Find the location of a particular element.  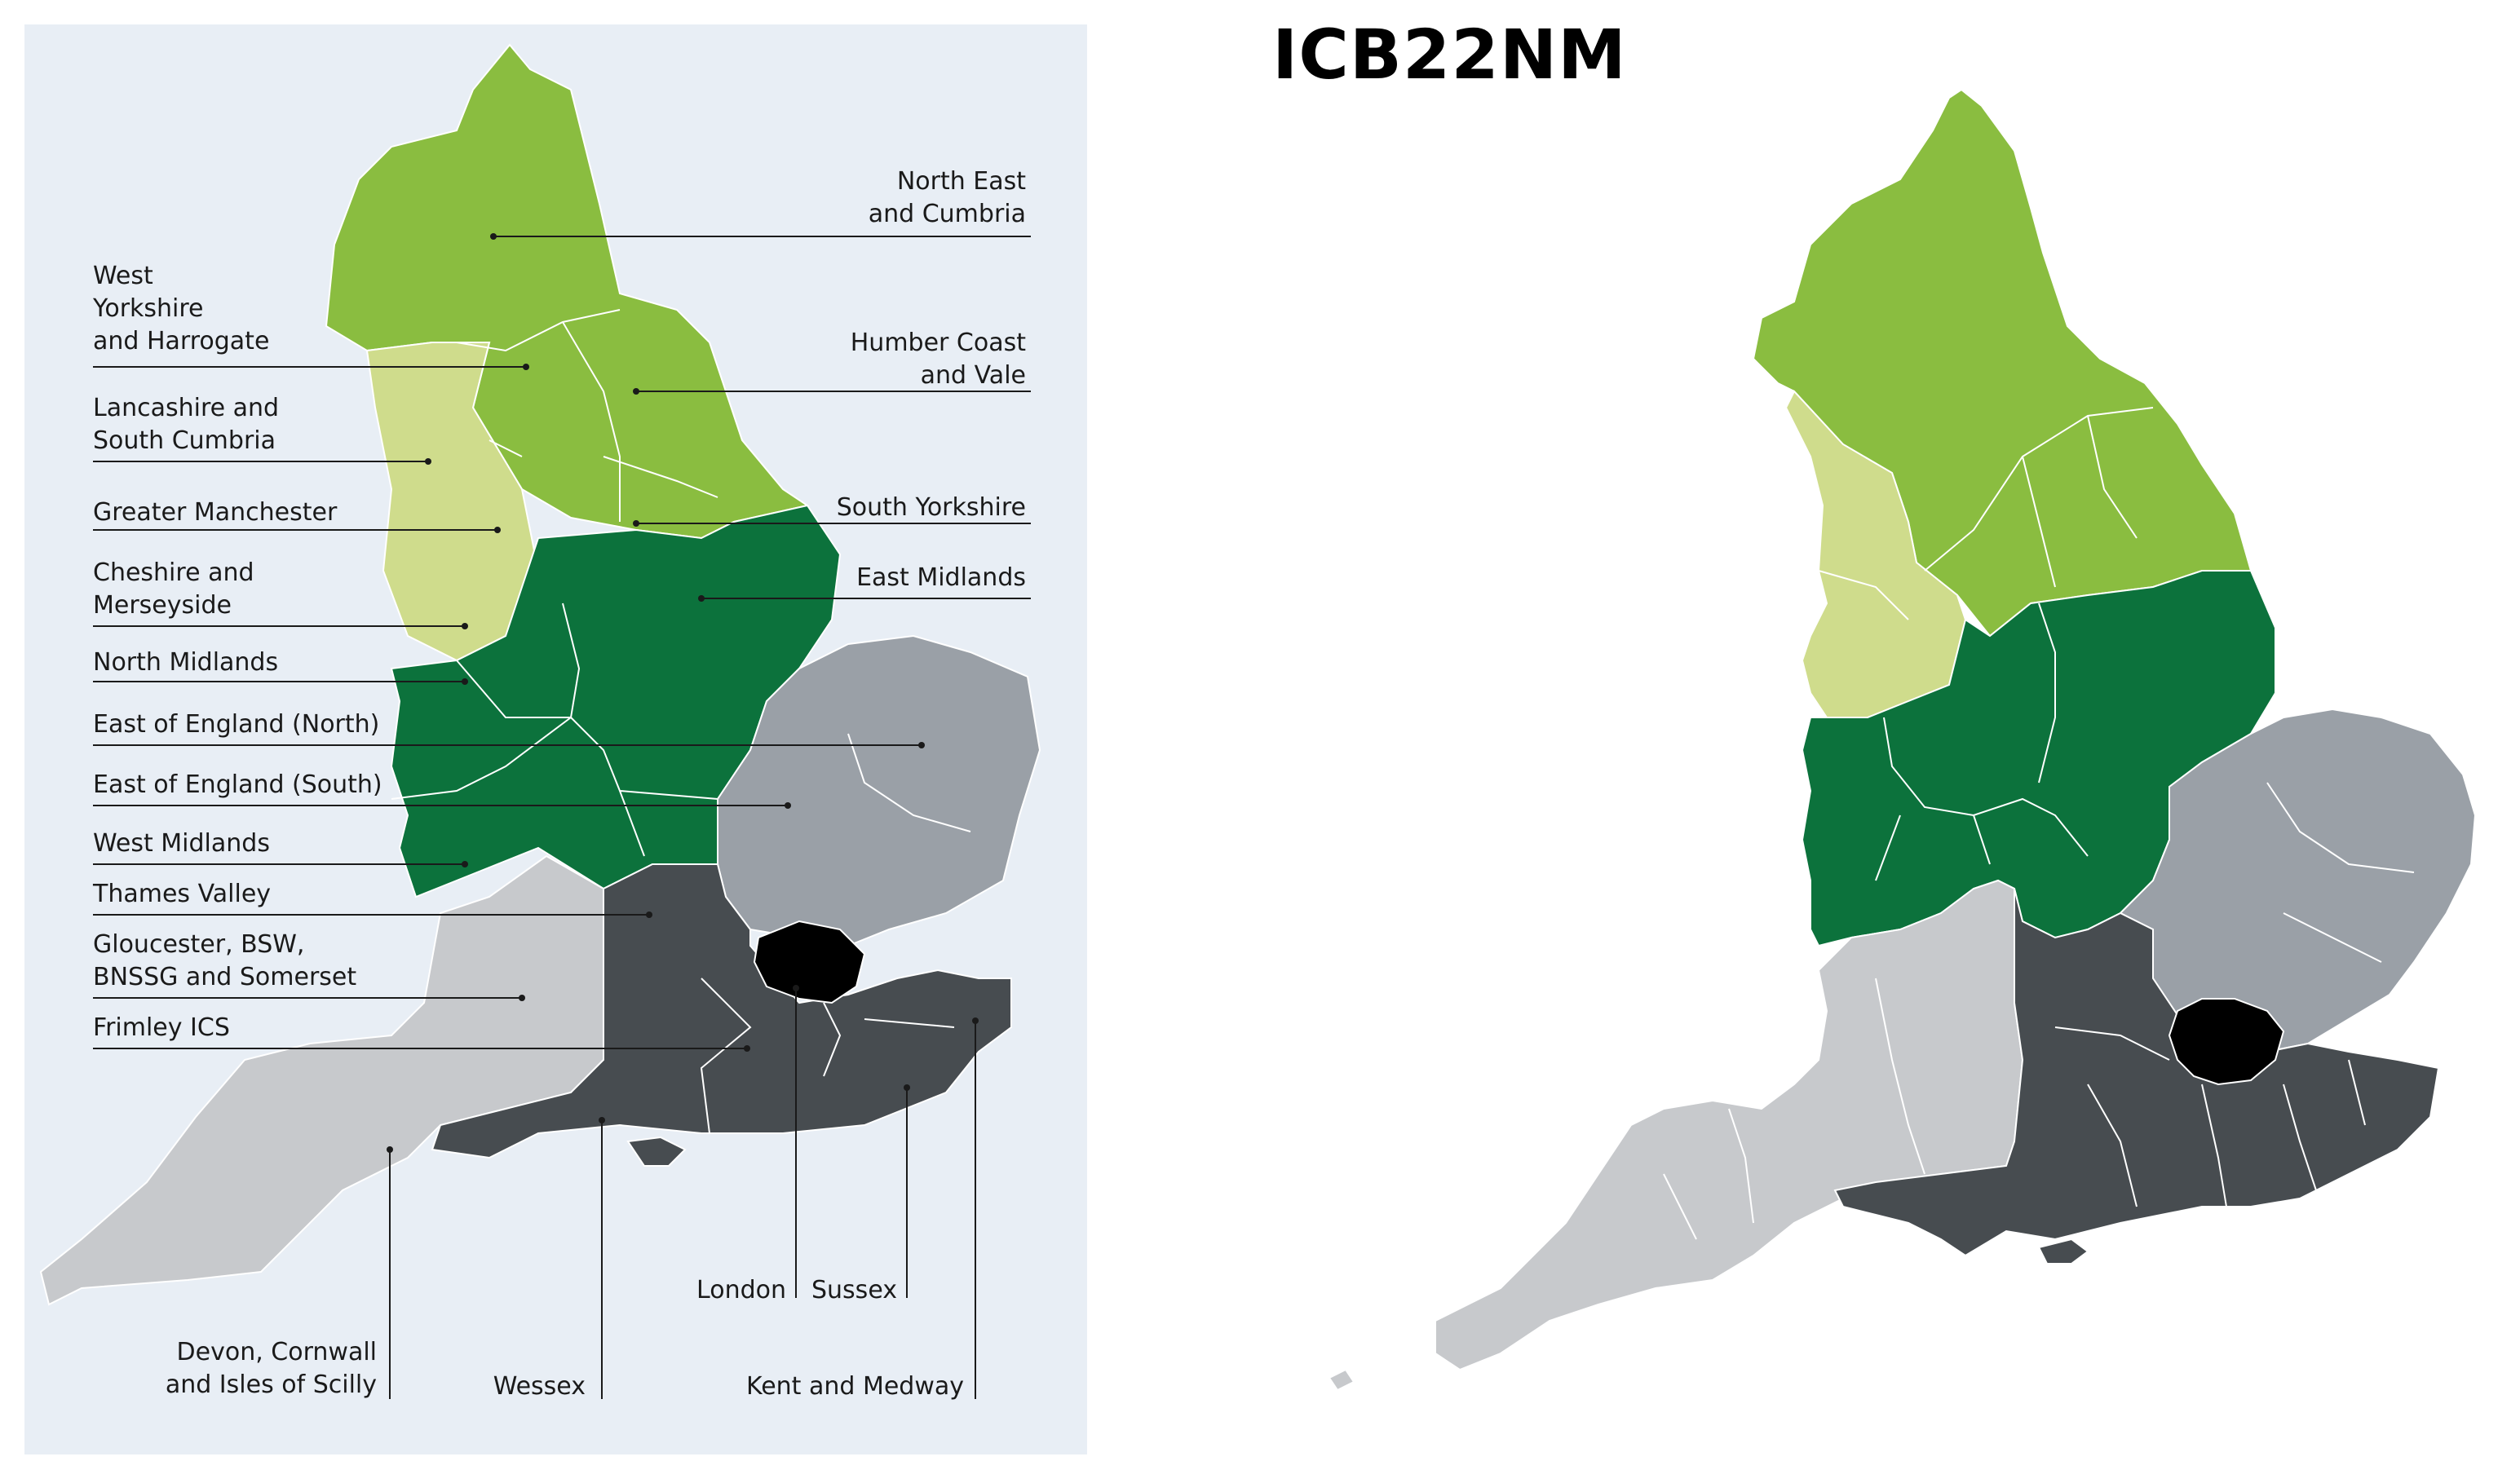

isle-of-wight is located at coordinates (656, 1151).